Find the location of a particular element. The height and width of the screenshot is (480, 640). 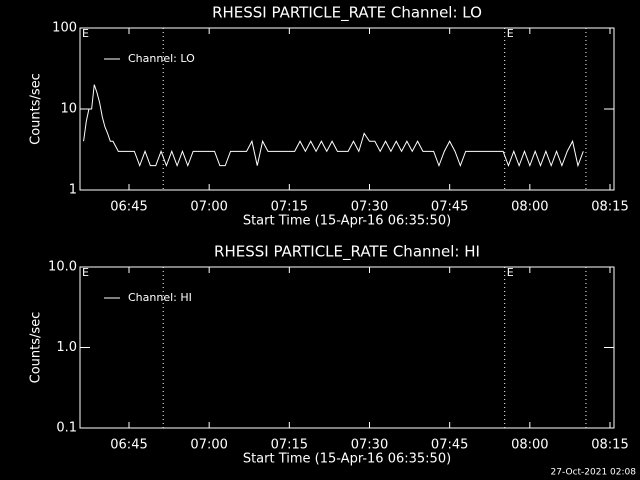

y-tick-label: 100 is located at coordinates (64, 28).